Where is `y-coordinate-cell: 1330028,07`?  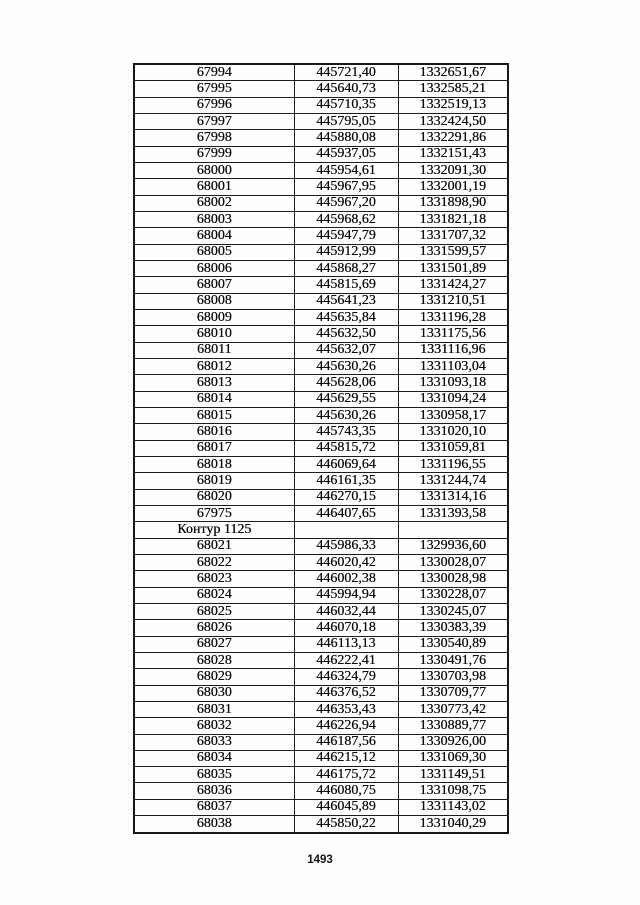 y-coordinate-cell: 1330028,07 is located at coordinates (453, 562).